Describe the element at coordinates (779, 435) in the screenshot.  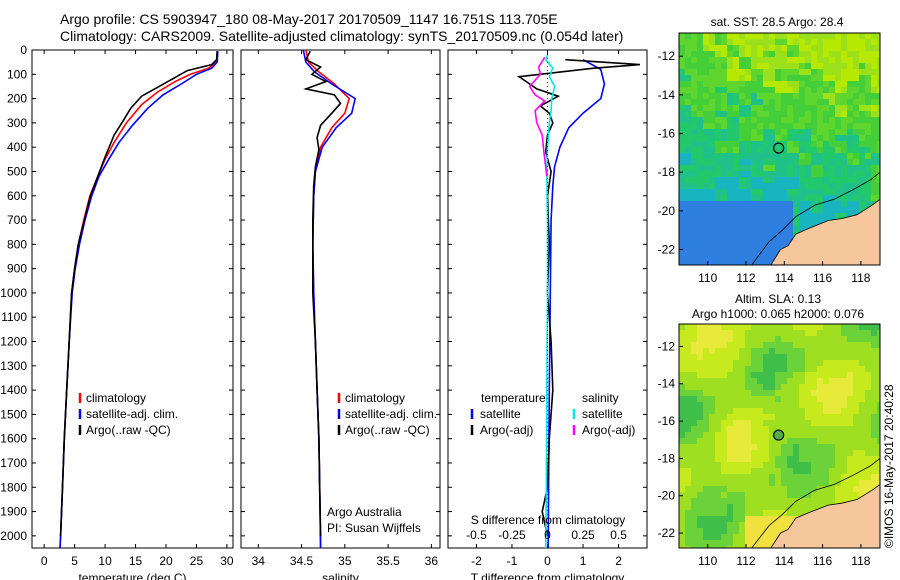
I see `sla_map-argo-marker` at that location.